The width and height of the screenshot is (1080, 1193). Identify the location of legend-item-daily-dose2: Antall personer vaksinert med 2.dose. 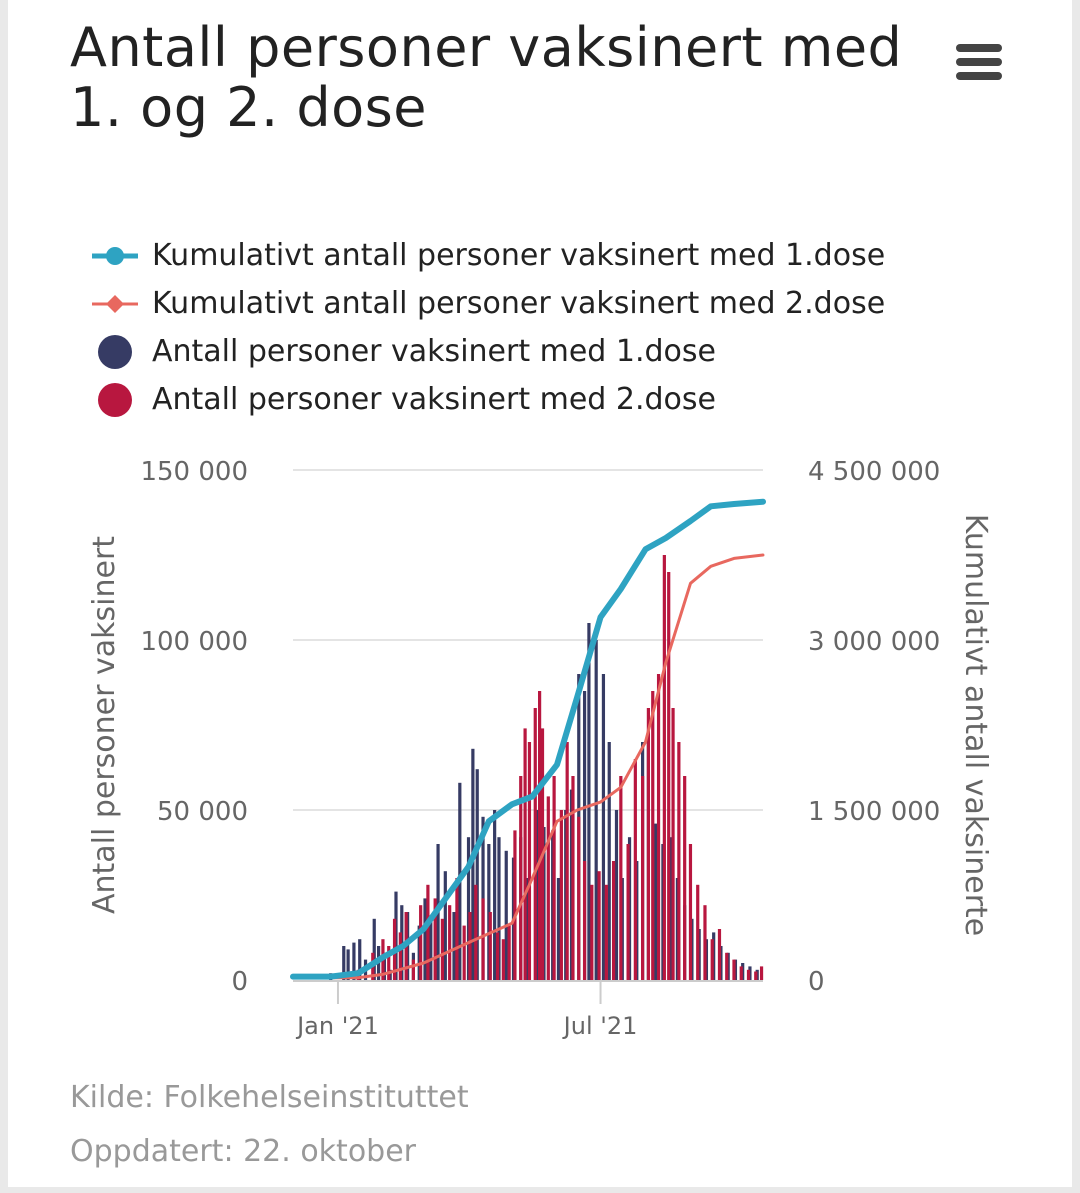
(492, 400).